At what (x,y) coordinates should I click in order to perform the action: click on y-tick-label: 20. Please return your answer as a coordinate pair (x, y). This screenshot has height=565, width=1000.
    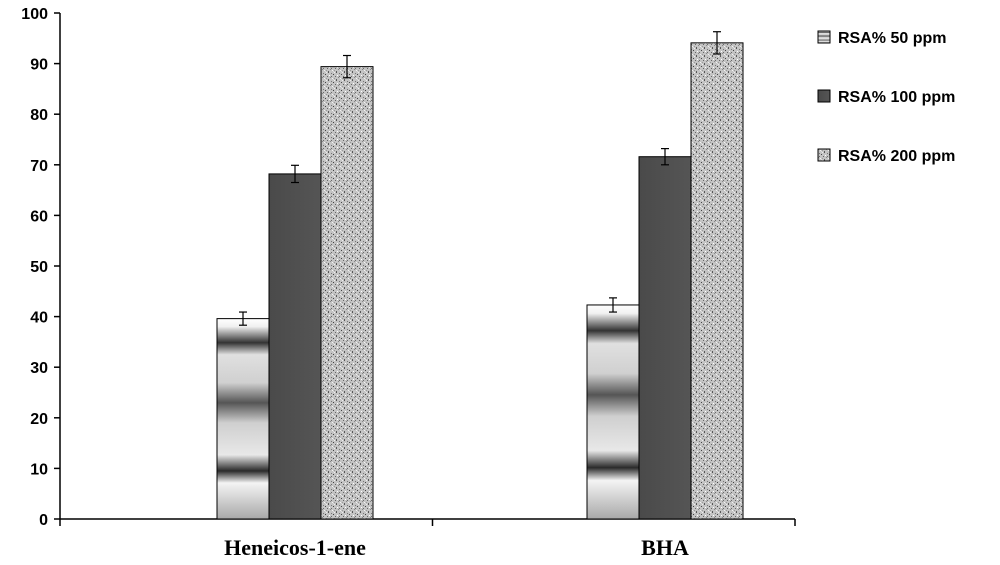
    Looking at the image, I should click on (39, 419).